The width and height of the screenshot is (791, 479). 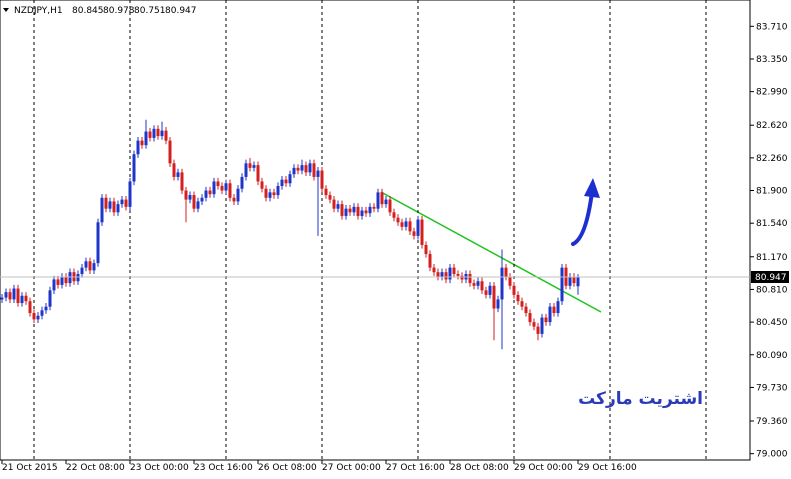 What do you see at coordinates (772, 27) in the screenshot?
I see `y-tick-label: 83.710` at bounding box center [772, 27].